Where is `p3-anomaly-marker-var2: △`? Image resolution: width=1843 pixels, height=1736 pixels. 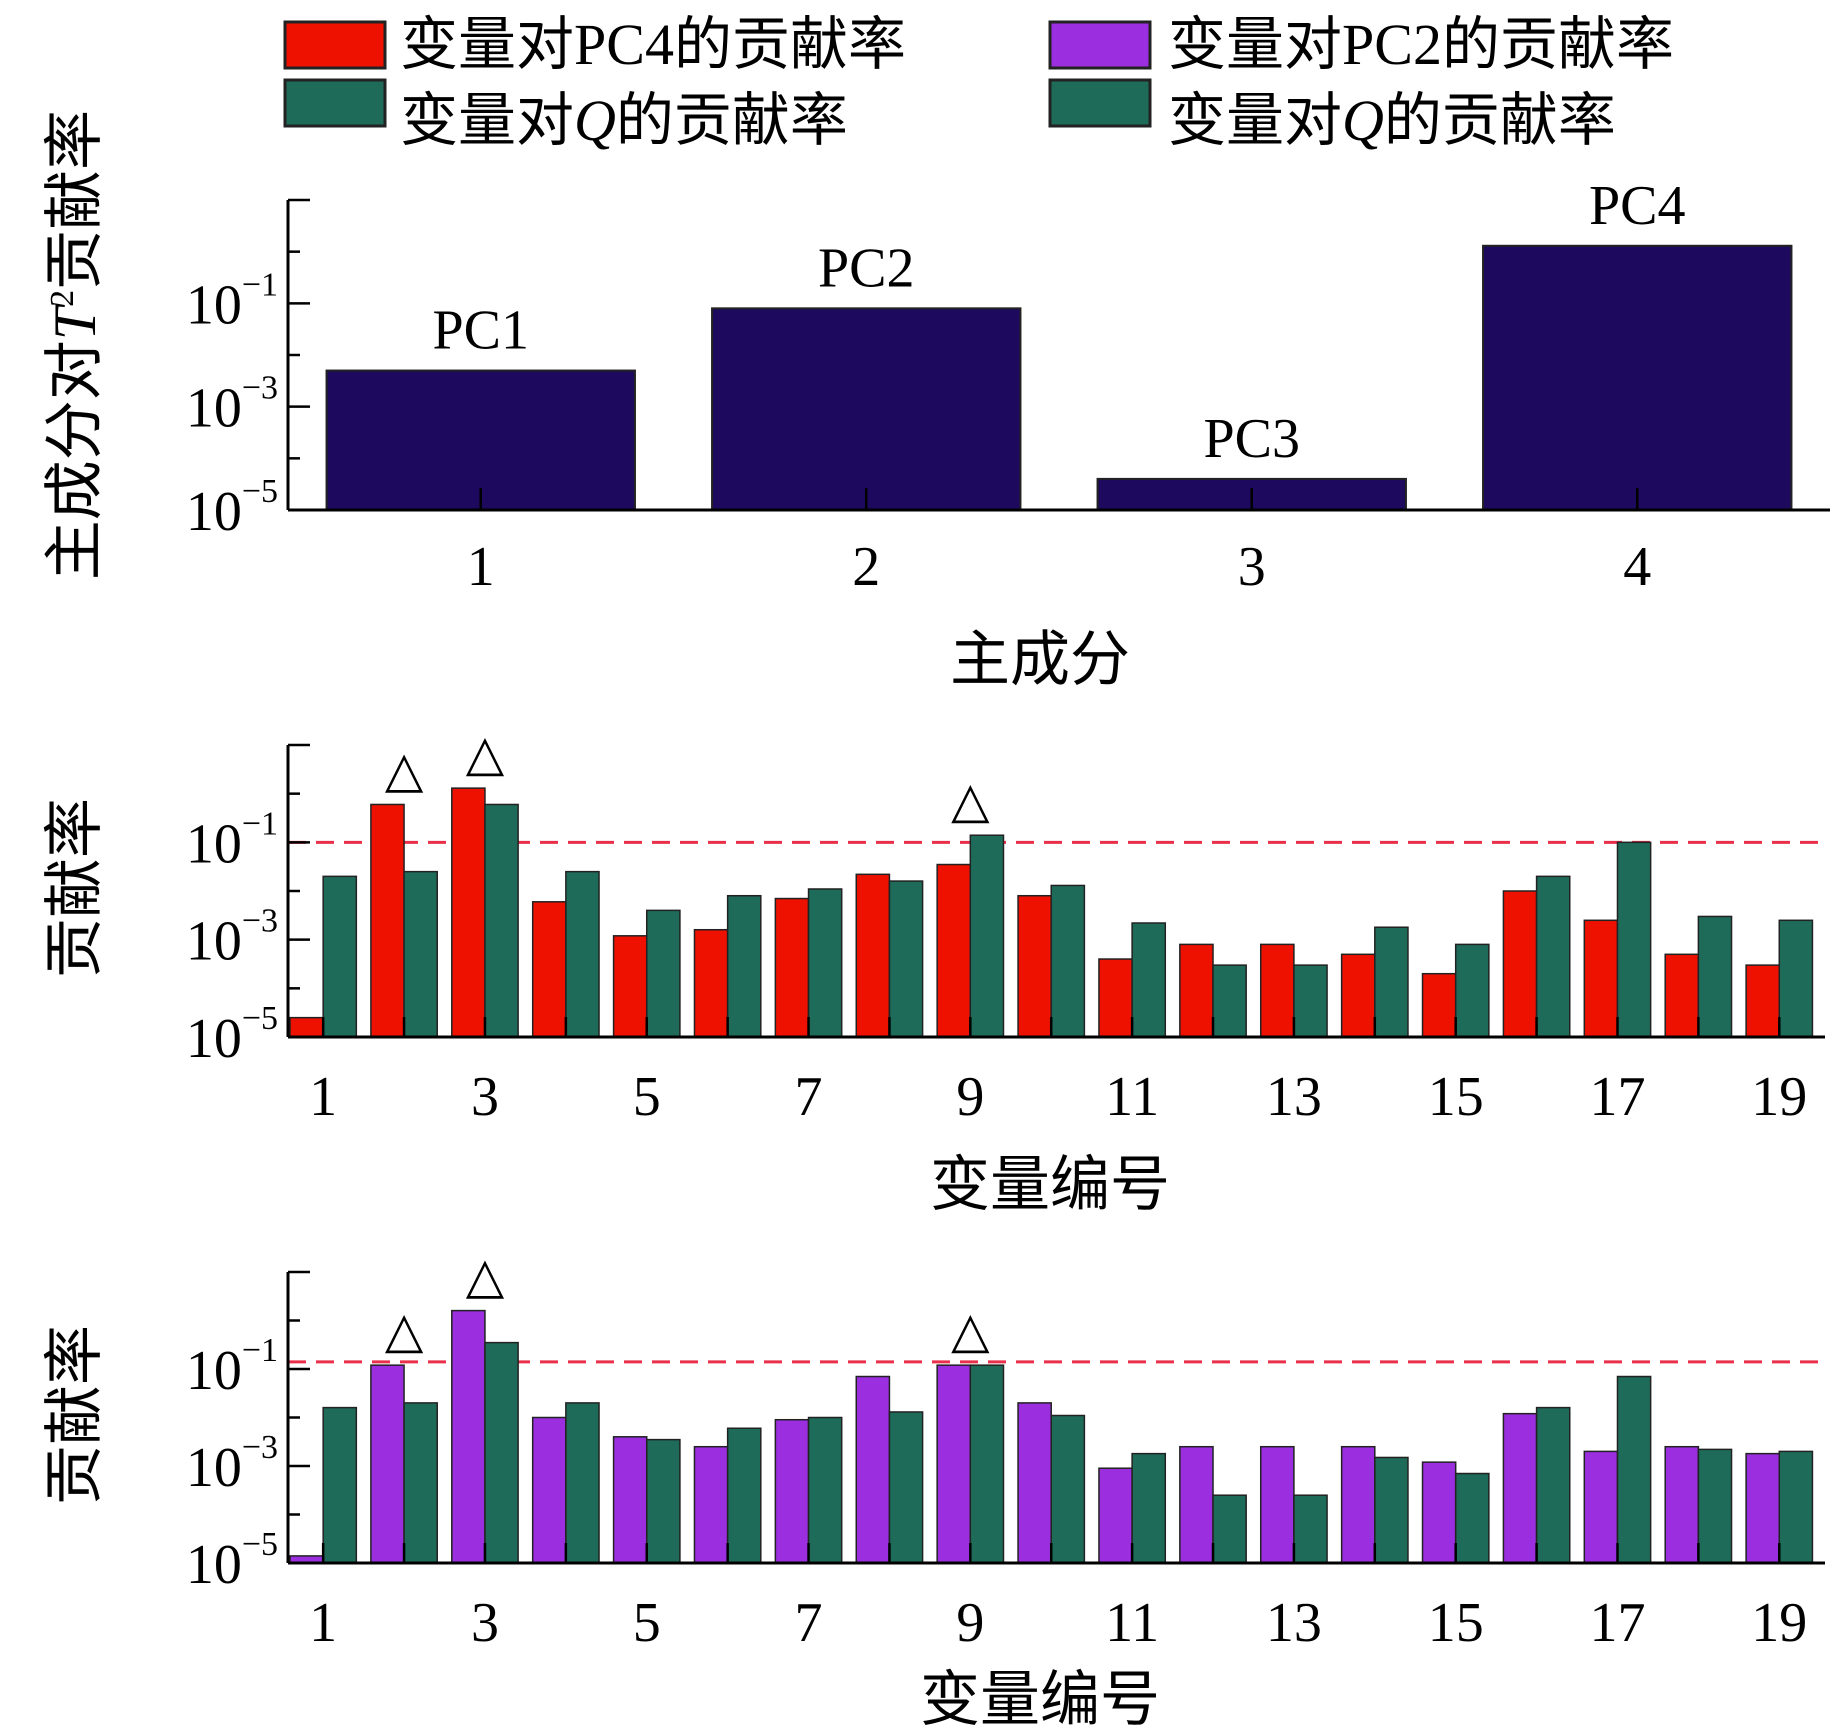
p3-anomaly-marker-var2: △ is located at coordinates (404, 1330).